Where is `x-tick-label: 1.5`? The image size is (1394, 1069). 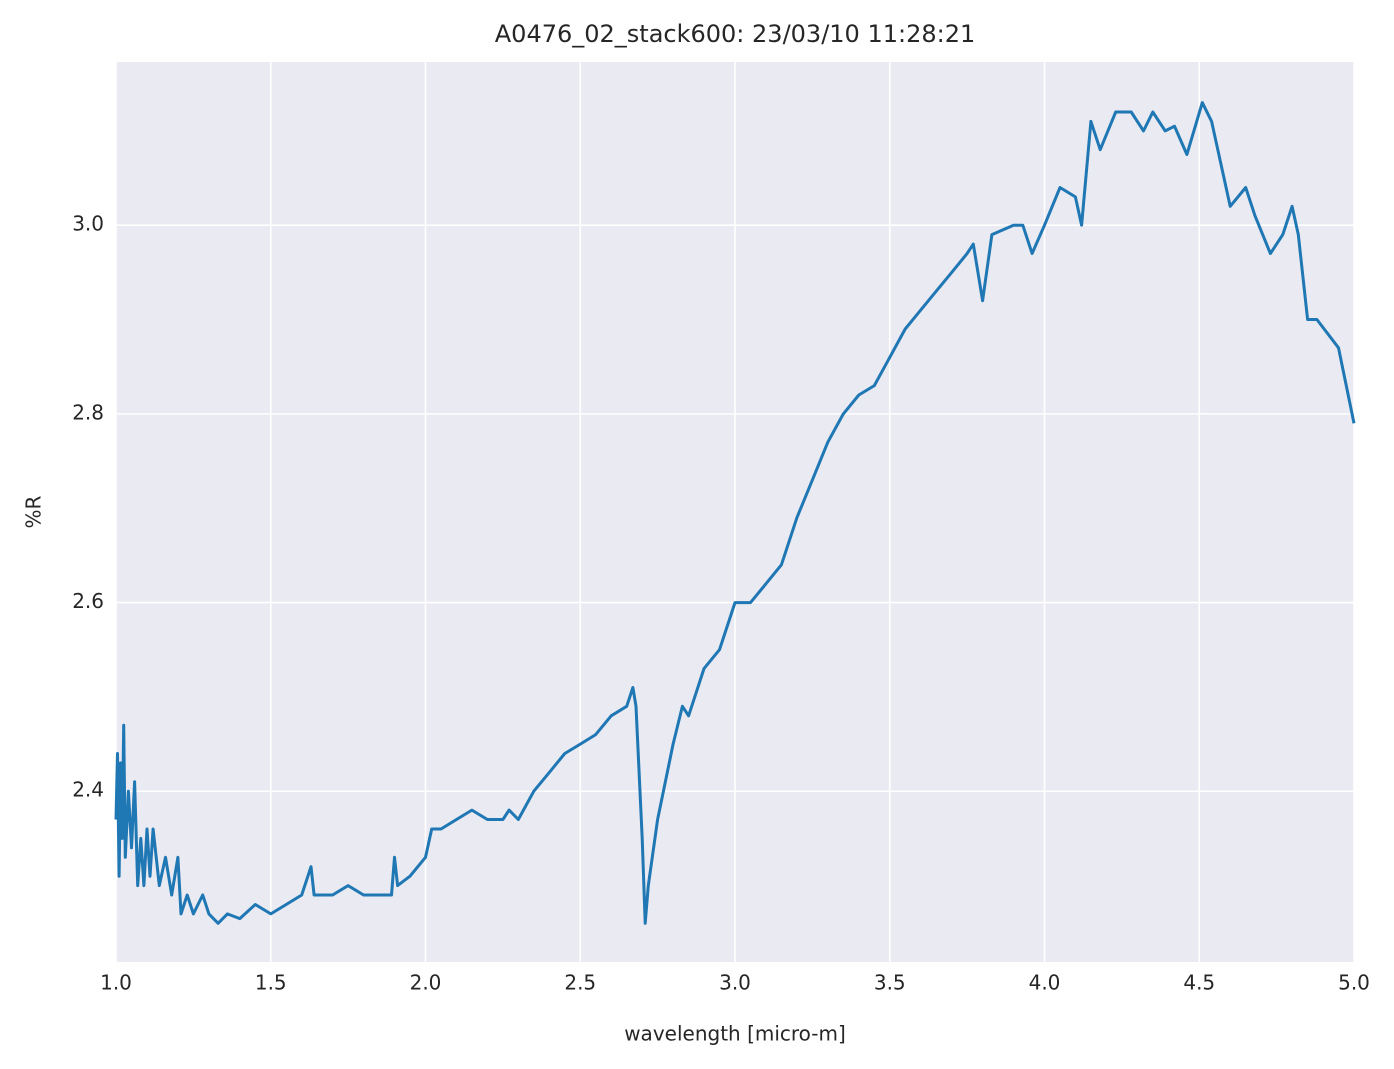
x-tick-label: 1.5 is located at coordinates (271, 983).